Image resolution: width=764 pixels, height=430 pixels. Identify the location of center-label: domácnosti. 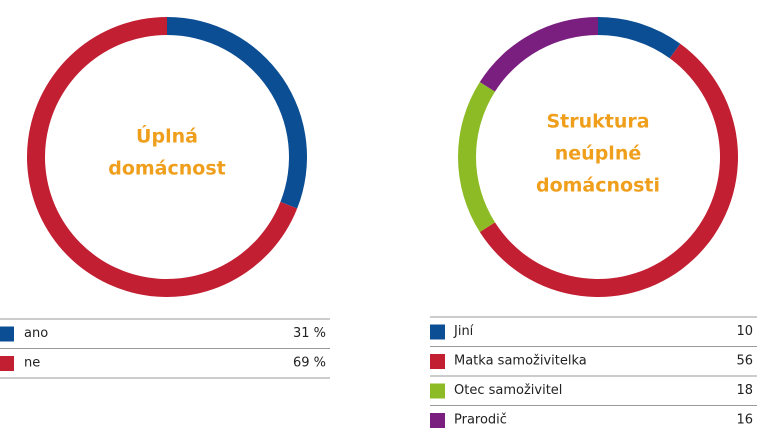
(598, 186).